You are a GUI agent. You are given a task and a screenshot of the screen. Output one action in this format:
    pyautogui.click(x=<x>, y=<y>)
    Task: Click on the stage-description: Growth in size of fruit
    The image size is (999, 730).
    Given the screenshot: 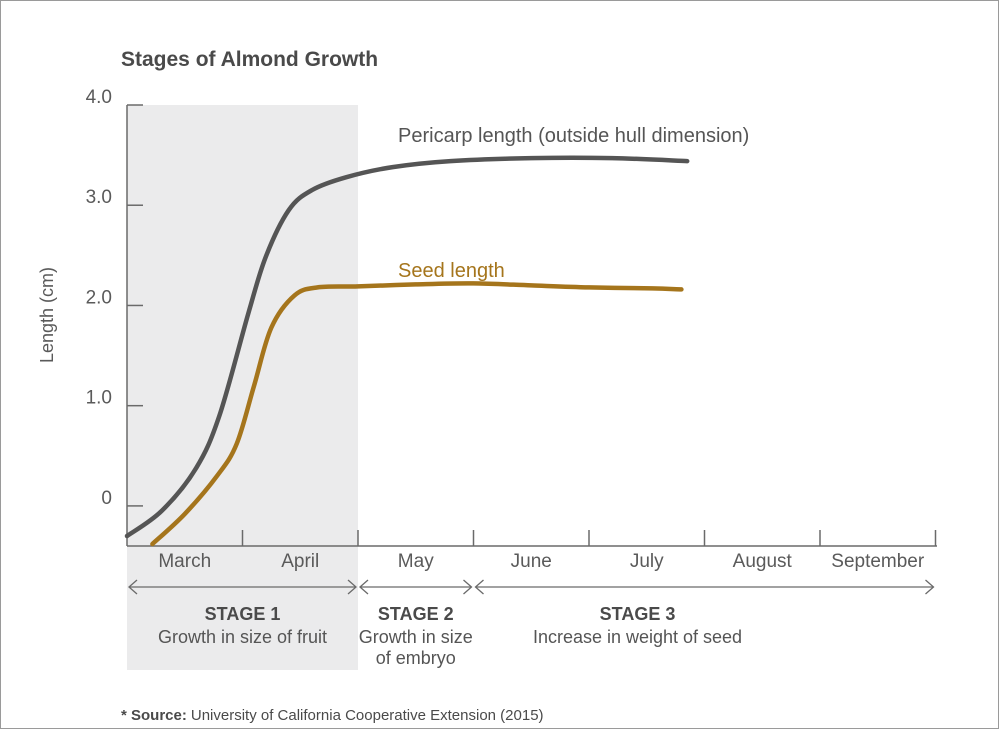 What is the action you would take?
    pyautogui.click(x=242, y=637)
    